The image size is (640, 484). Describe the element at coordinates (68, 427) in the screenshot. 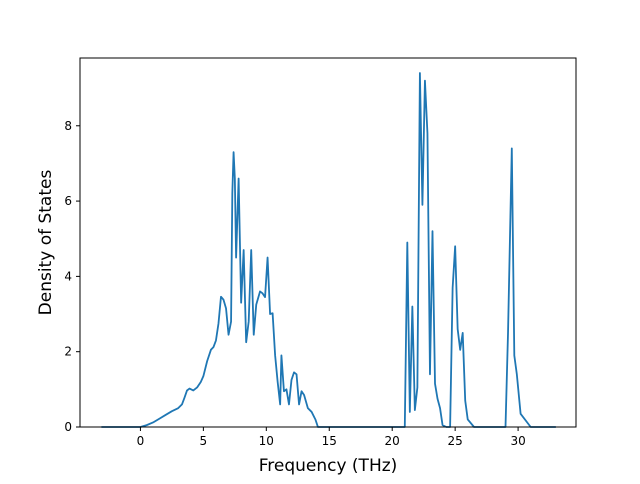

I see `y-tick-label: 0` at that location.